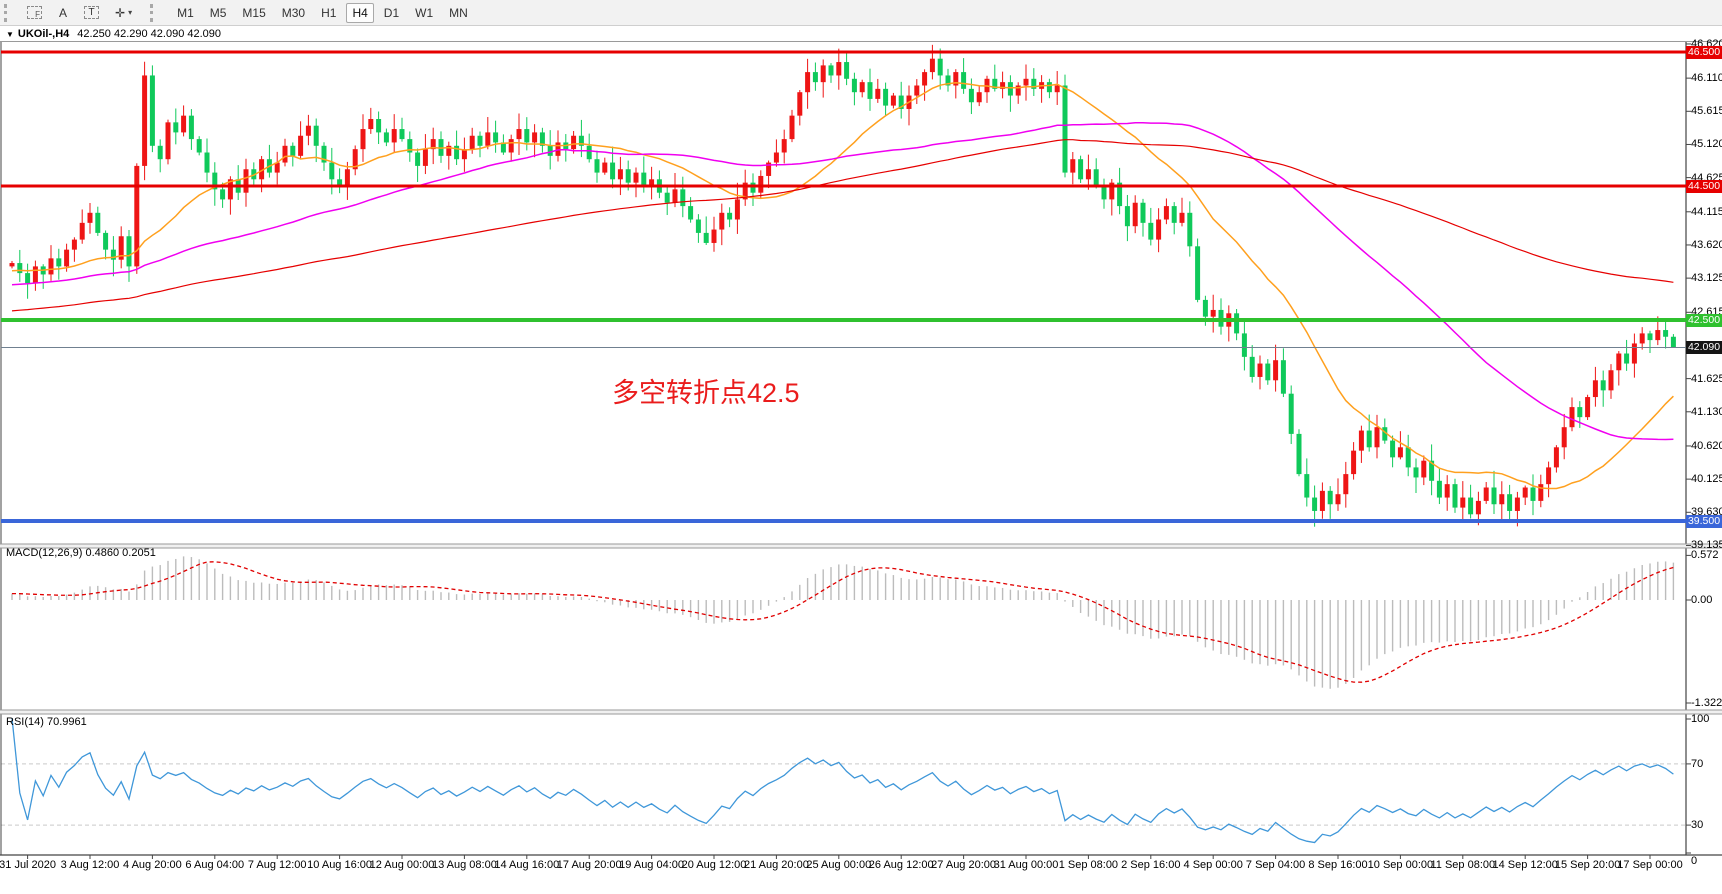 This screenshot has height=894, width=1722. I want to click on pointer-tool-button: F, so click(34, 13).